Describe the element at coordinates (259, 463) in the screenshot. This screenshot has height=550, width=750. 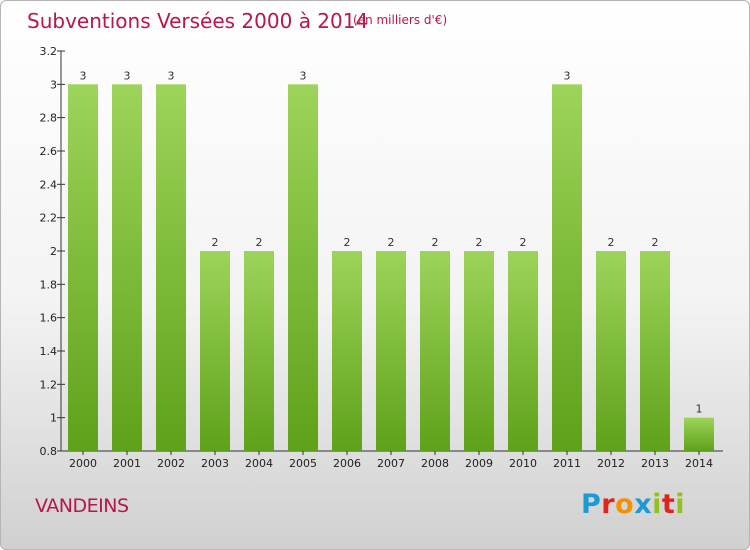
I see `x-tick-label: 2004` at that location.